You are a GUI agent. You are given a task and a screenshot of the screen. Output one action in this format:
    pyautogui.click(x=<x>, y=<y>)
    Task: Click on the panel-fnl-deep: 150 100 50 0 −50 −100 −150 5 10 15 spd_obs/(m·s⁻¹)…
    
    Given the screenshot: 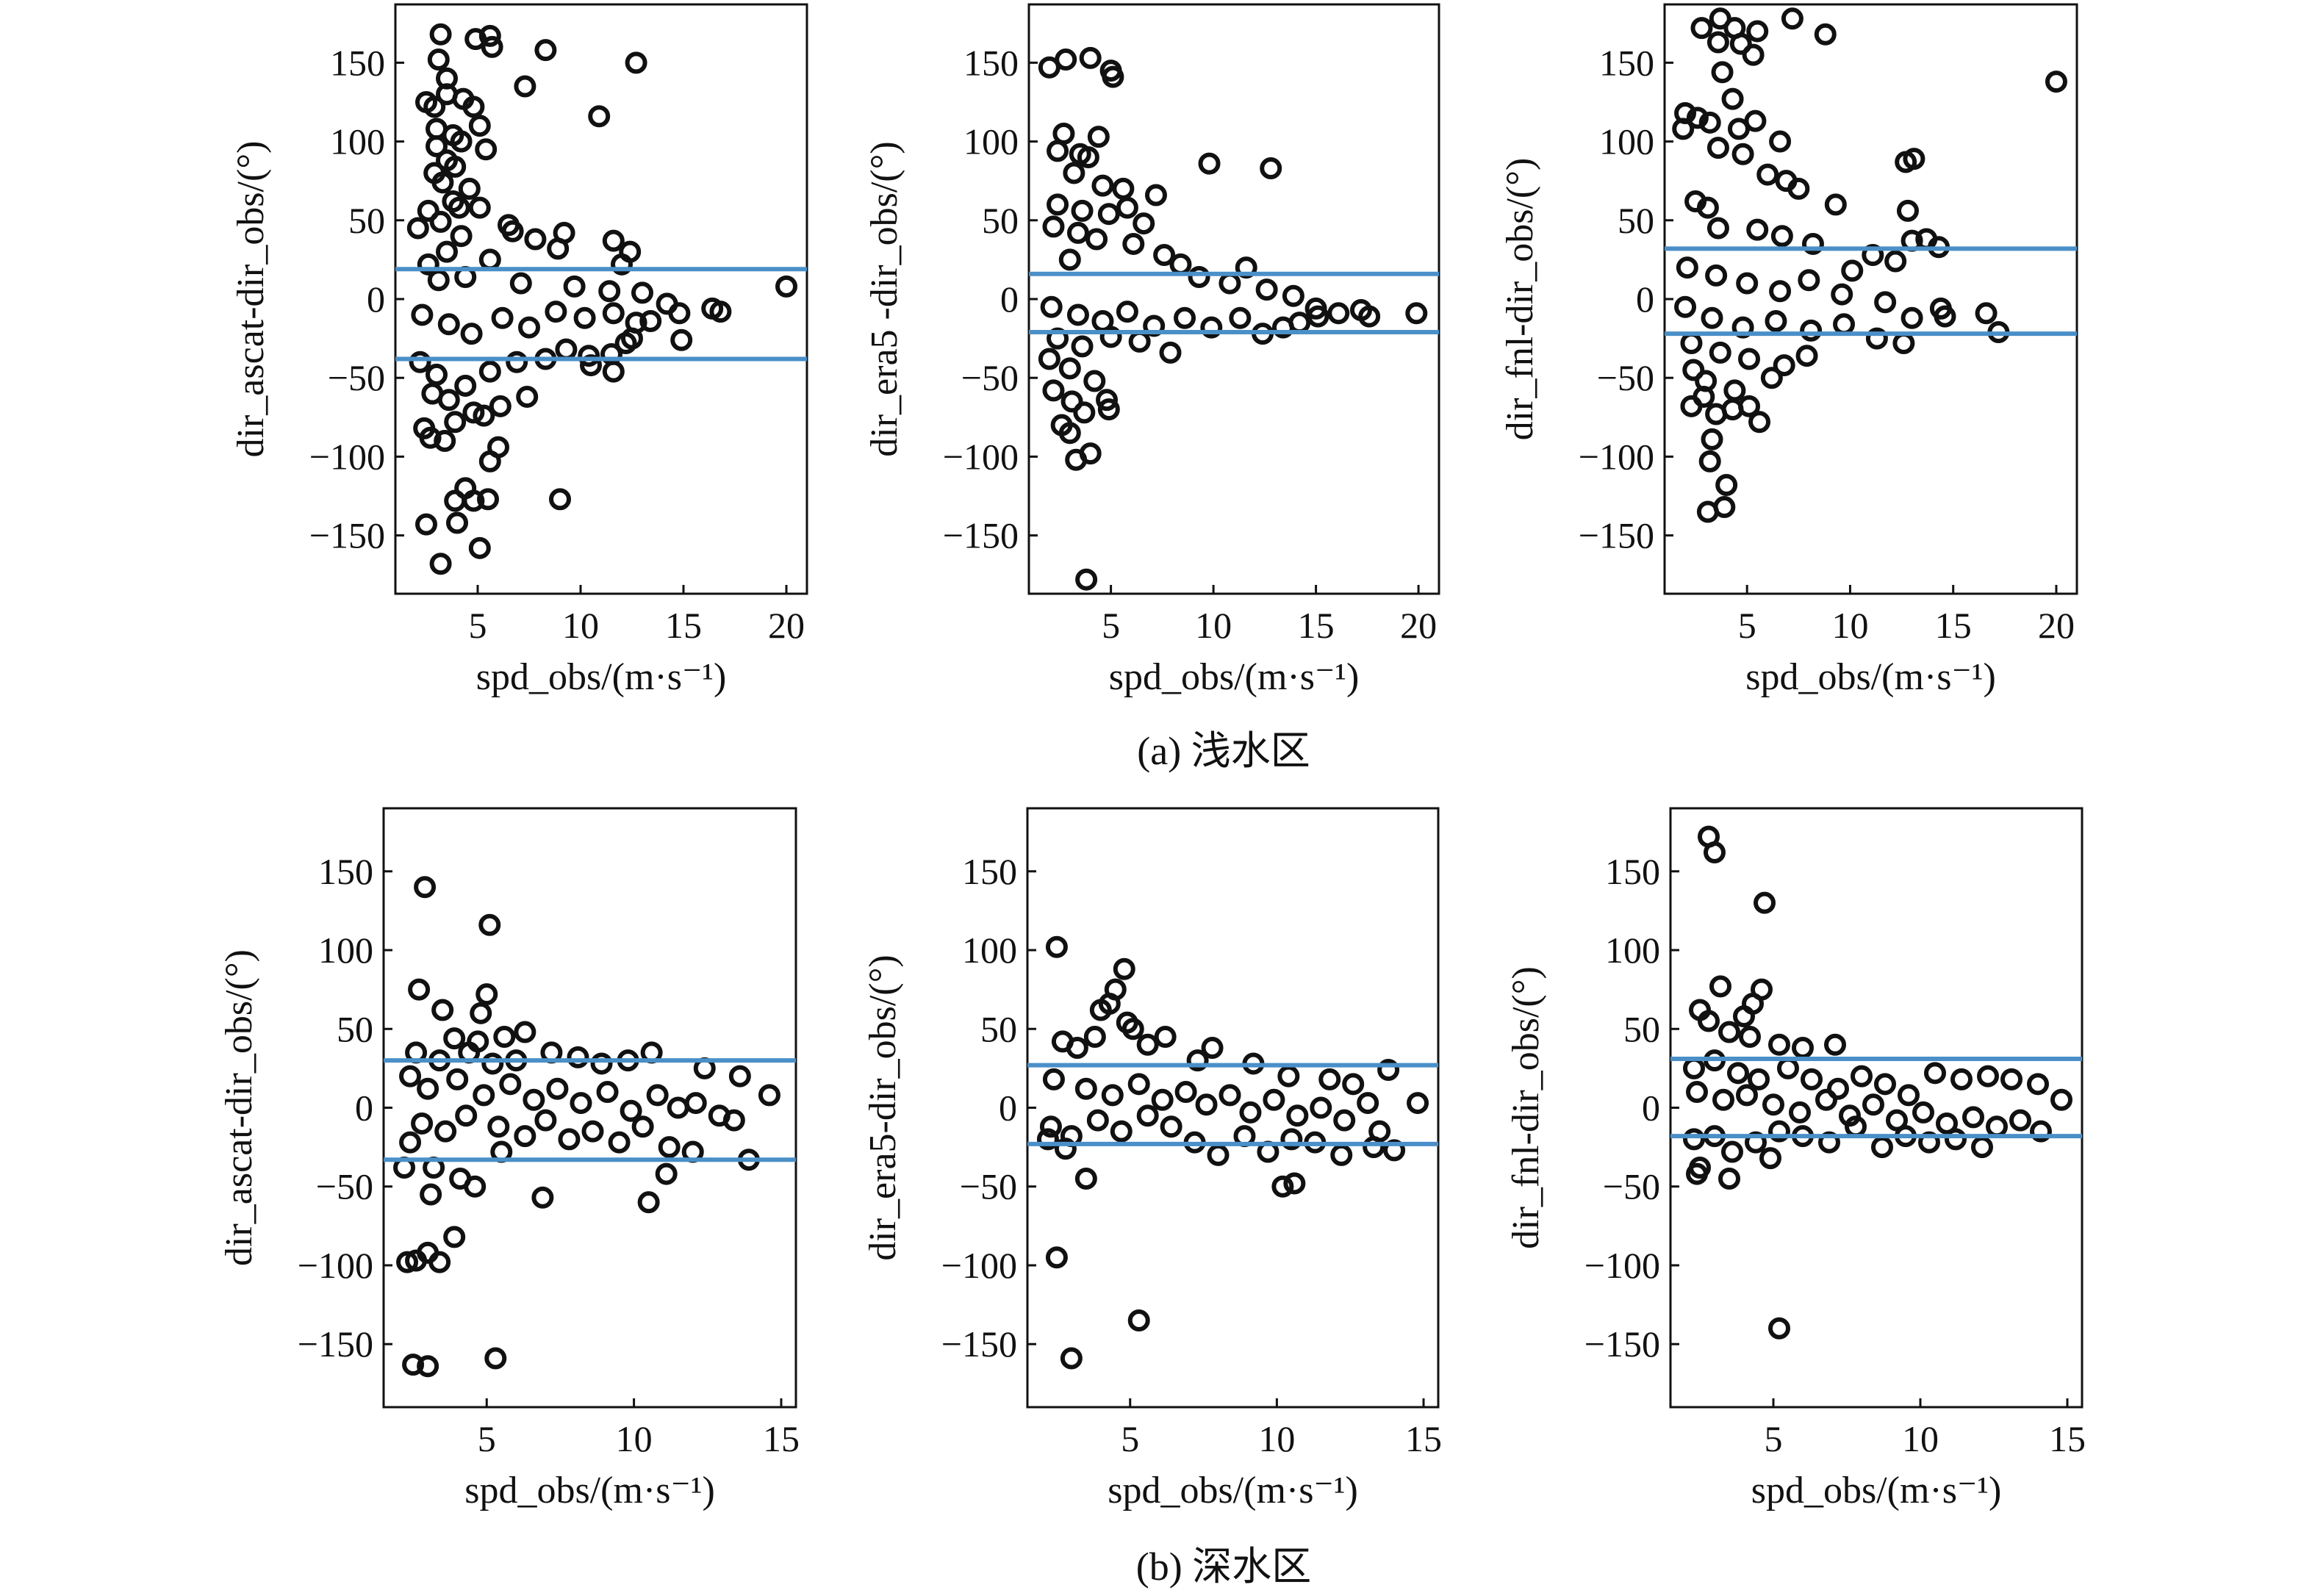 What is the action you would take?
    pyautogui.click(x=1796, y=1159)
    